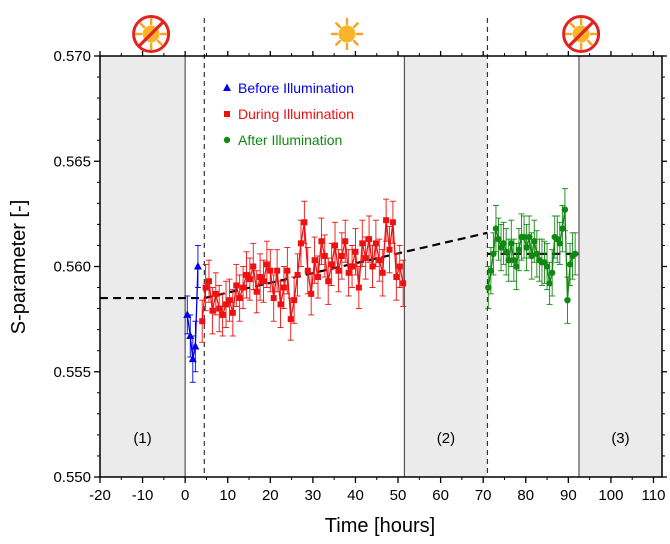 The height and width of the screenshot is (544, 670). What do you see at coordinates (143, 495) in the screenshot?
I see `x-tick-label: -10` at bounding box center [143, 495].